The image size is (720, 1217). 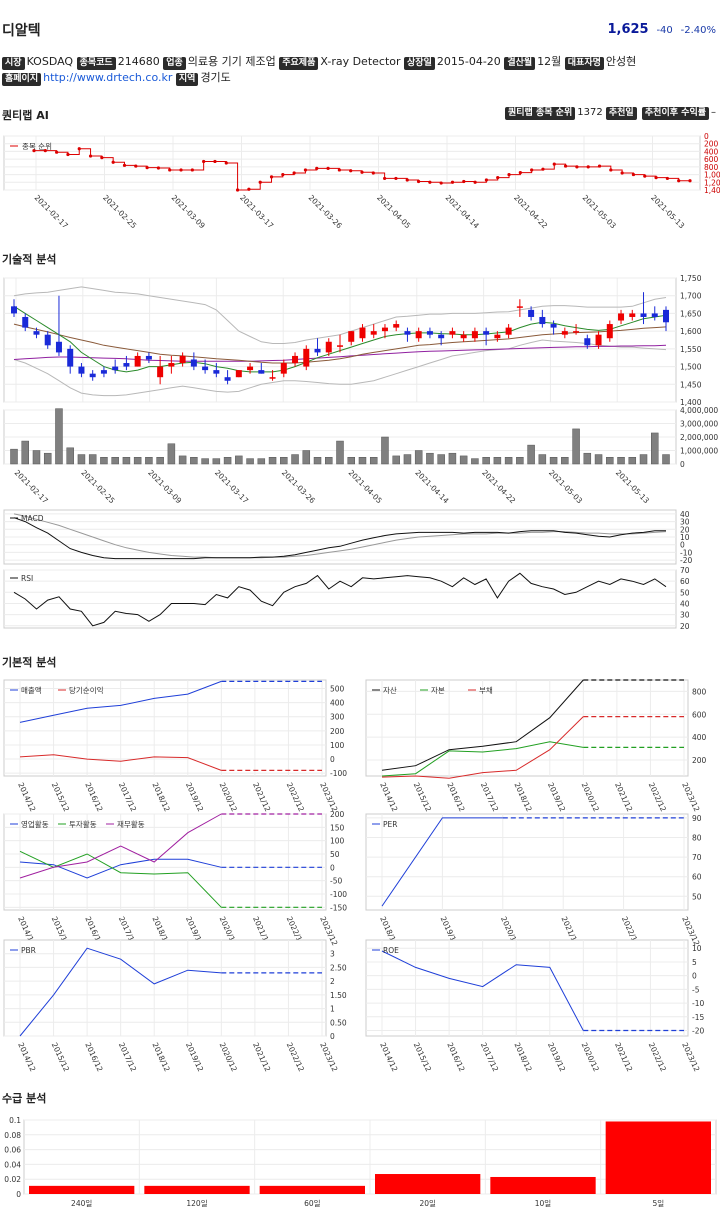 I want to click on homepage-link: http://www.drtech.co.kr, so click(x=108, y=77).